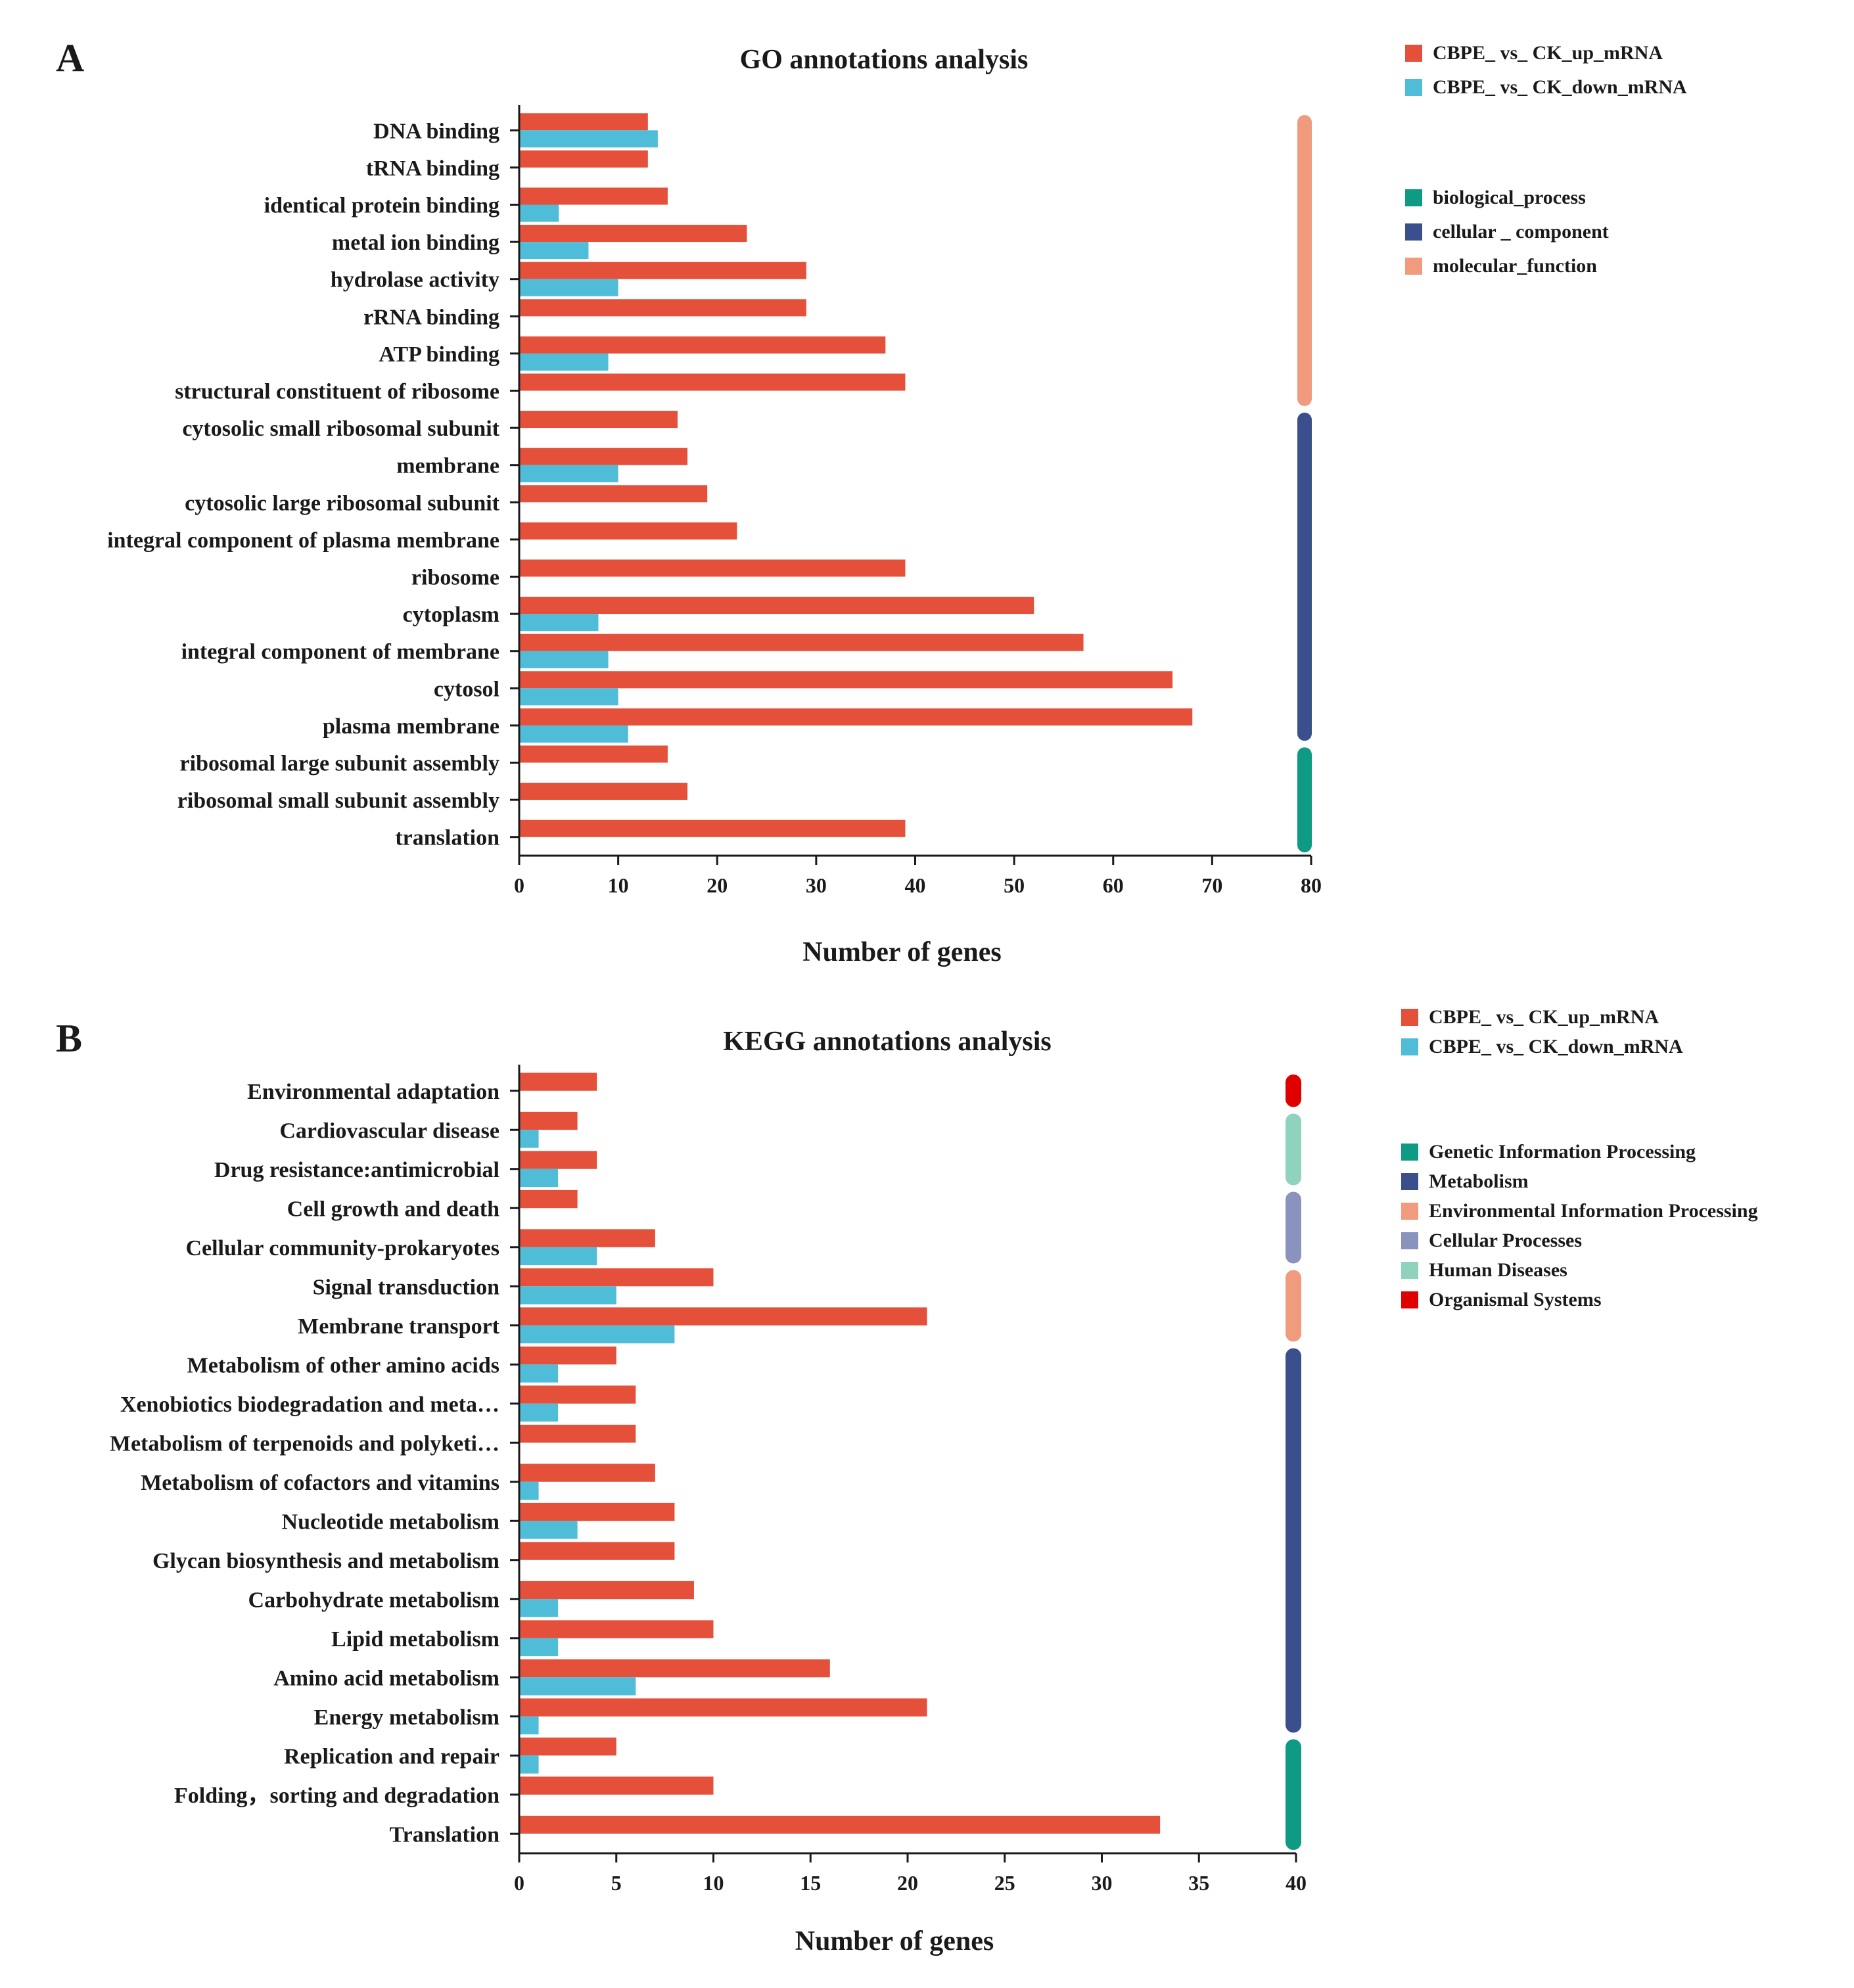  I want to click on bar-down-energy-metabolism, so click(529, 1725).